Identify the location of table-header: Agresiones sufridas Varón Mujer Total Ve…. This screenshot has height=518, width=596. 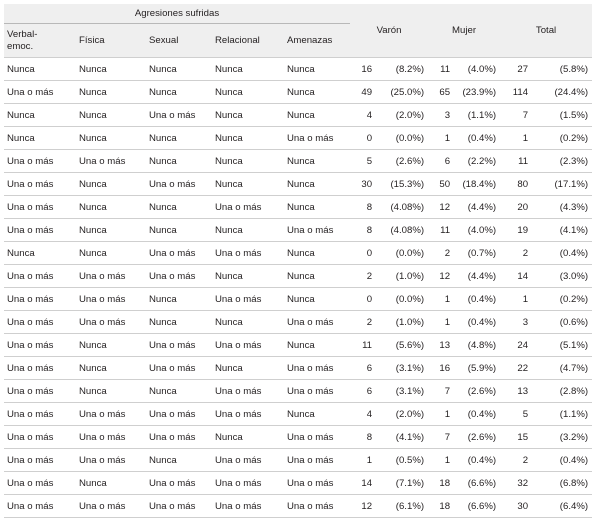
(298, 31).